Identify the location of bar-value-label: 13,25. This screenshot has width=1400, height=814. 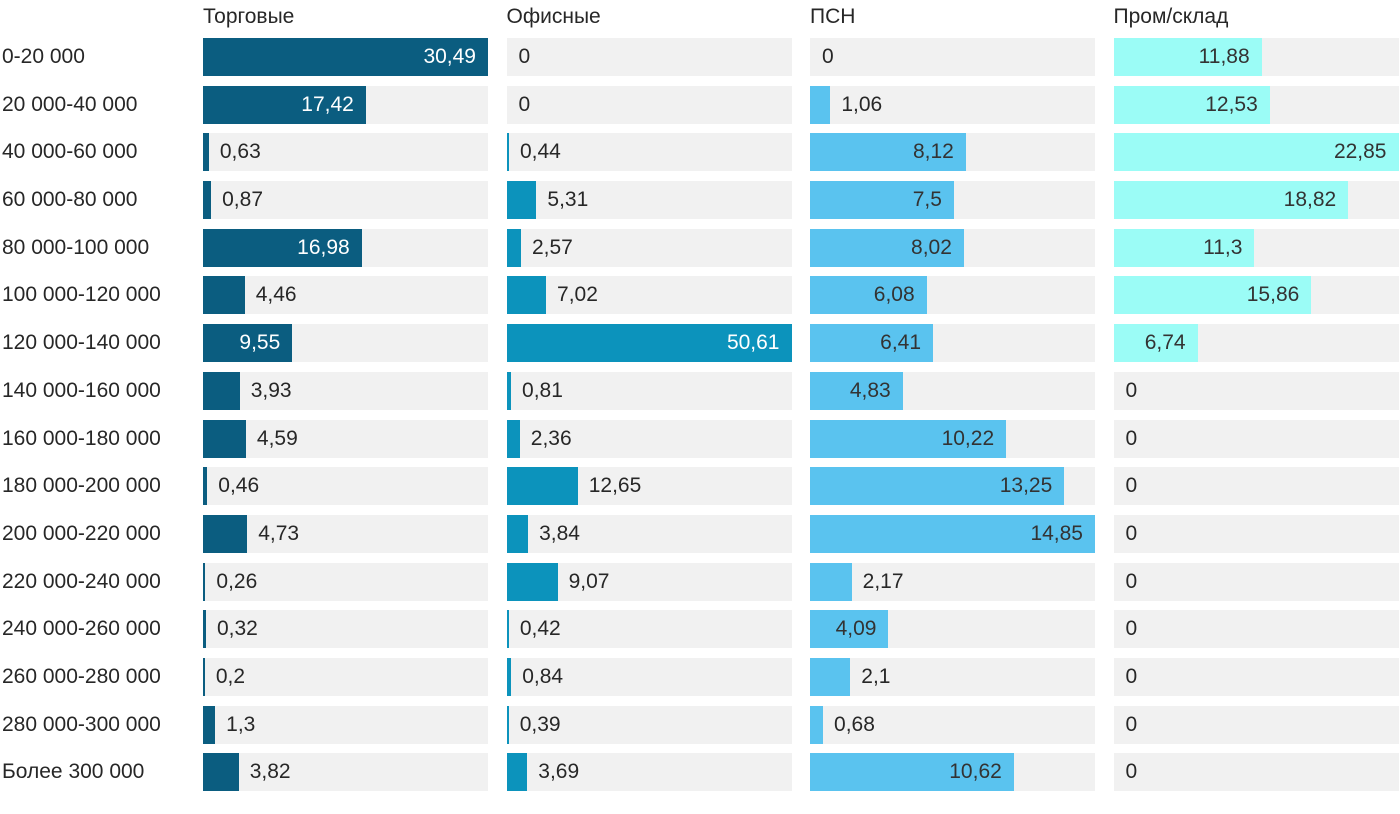
(1026, 486).